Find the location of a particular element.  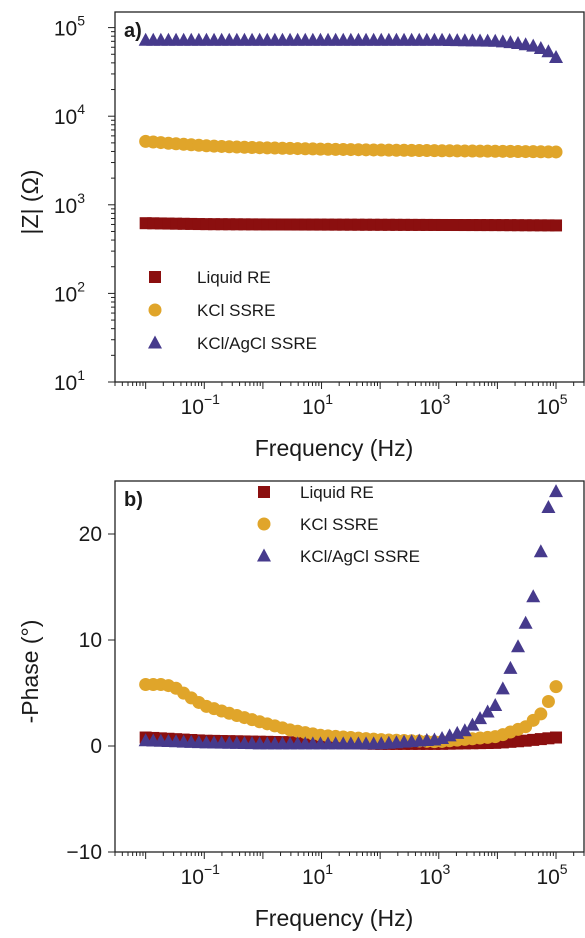

y-tick-exponent: 4 is located at coordinates (81, 109).